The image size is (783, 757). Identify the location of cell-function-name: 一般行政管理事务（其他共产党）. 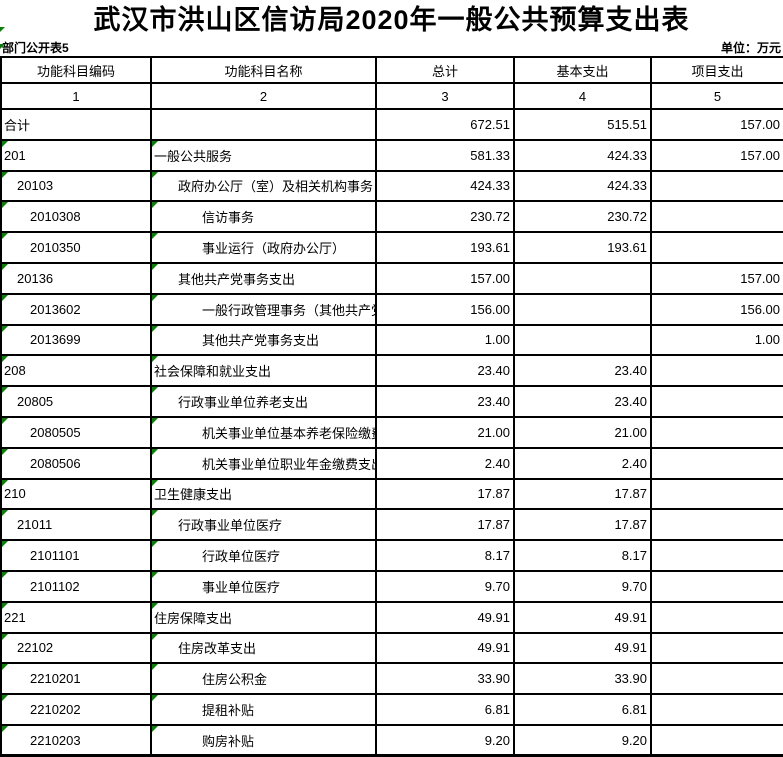
(263, 309).